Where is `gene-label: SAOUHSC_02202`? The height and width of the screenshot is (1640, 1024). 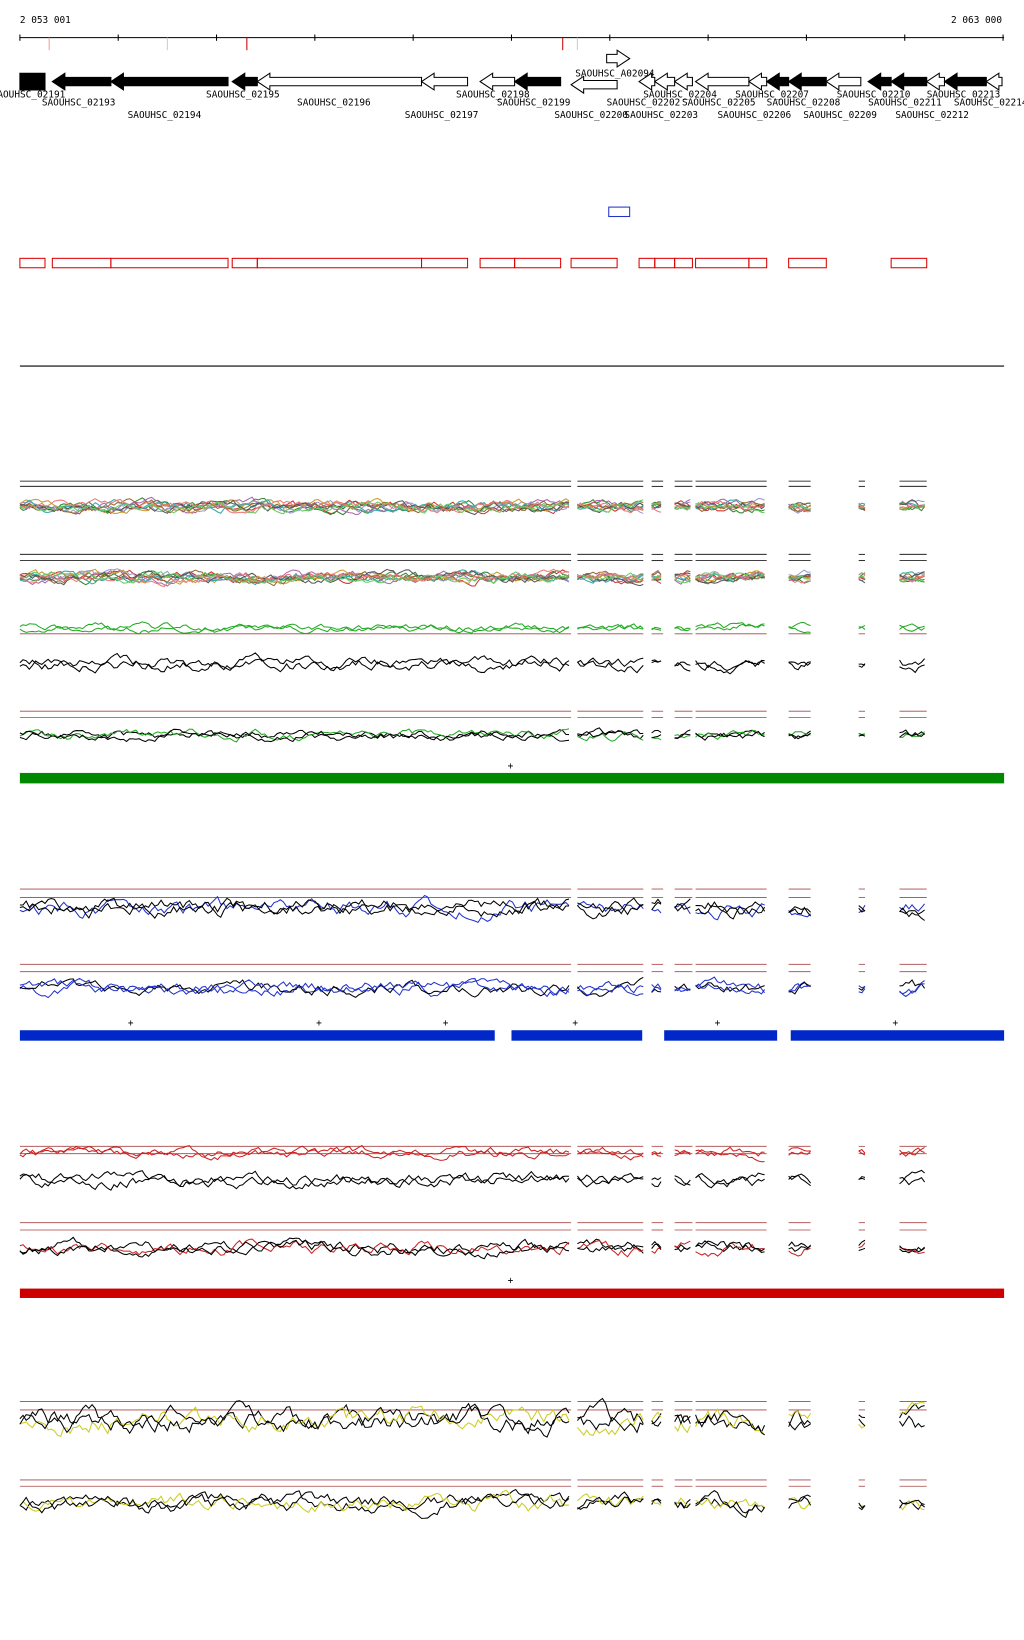
gene-label: SAOUHSC_02202 is located at coordinates (644, 103).